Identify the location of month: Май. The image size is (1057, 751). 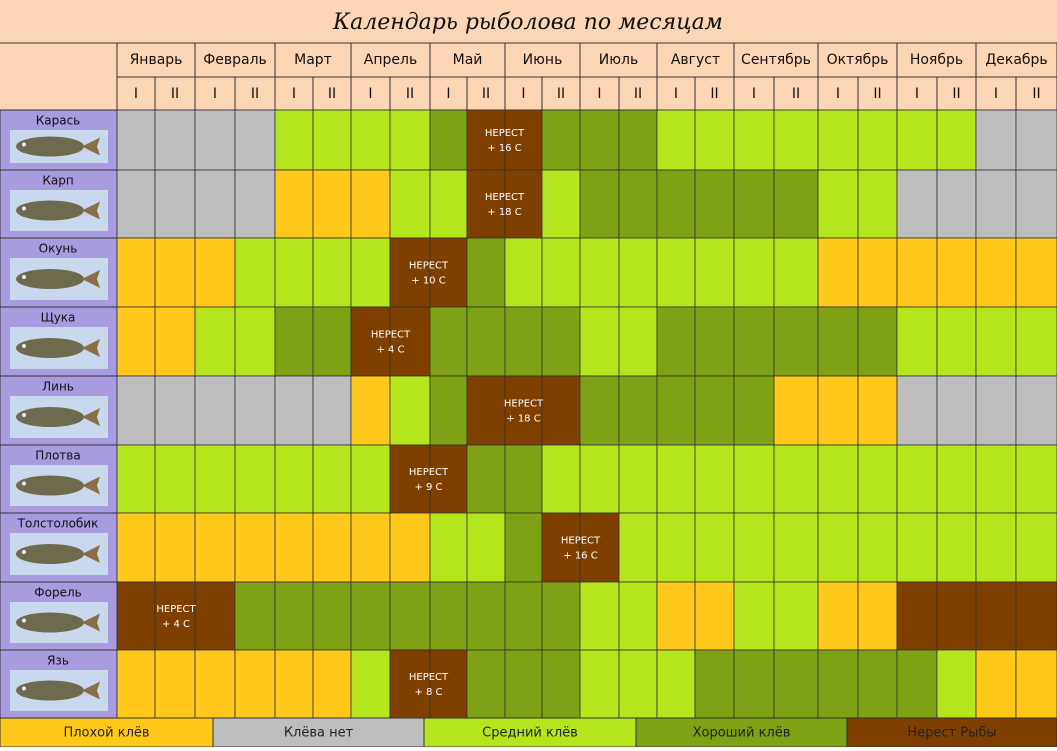
(468, 60).